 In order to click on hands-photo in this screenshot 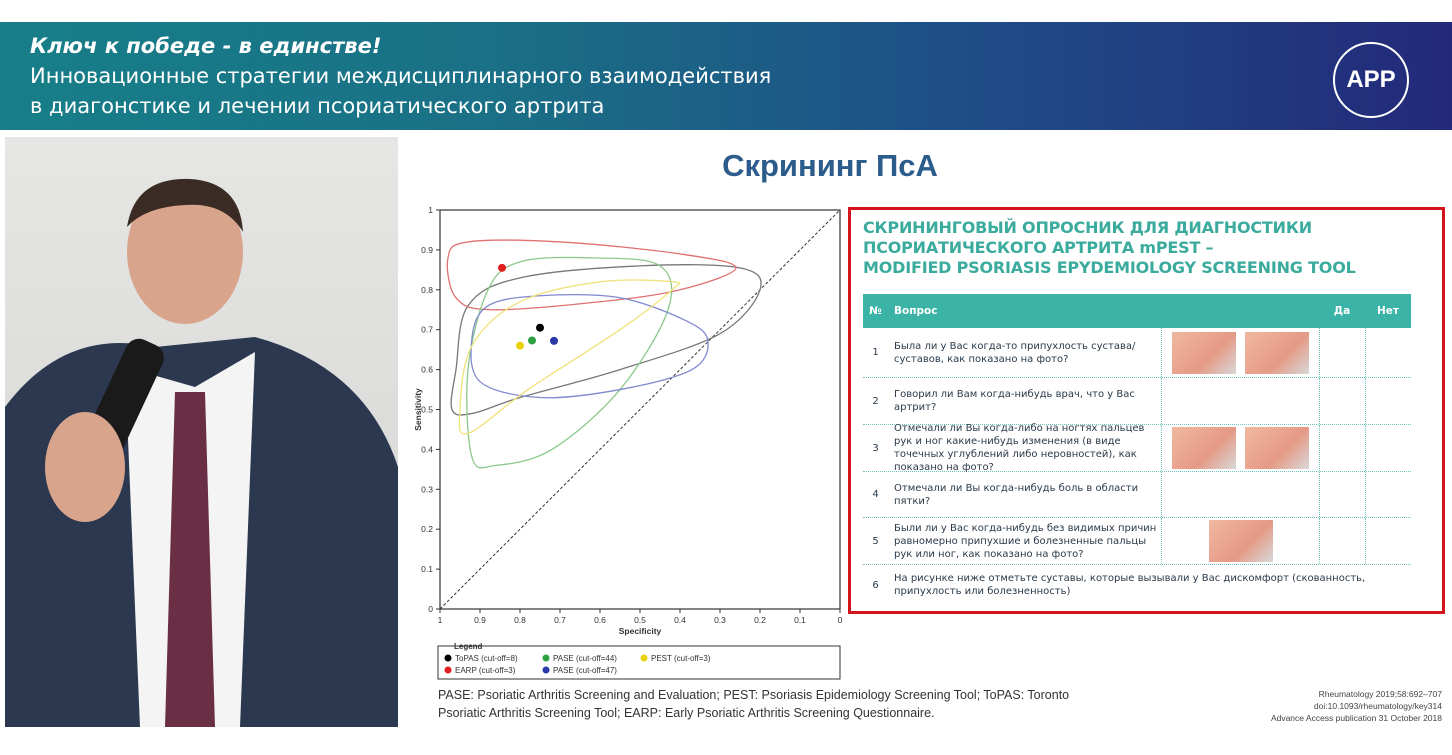, I will do `click(1203, 352)`.